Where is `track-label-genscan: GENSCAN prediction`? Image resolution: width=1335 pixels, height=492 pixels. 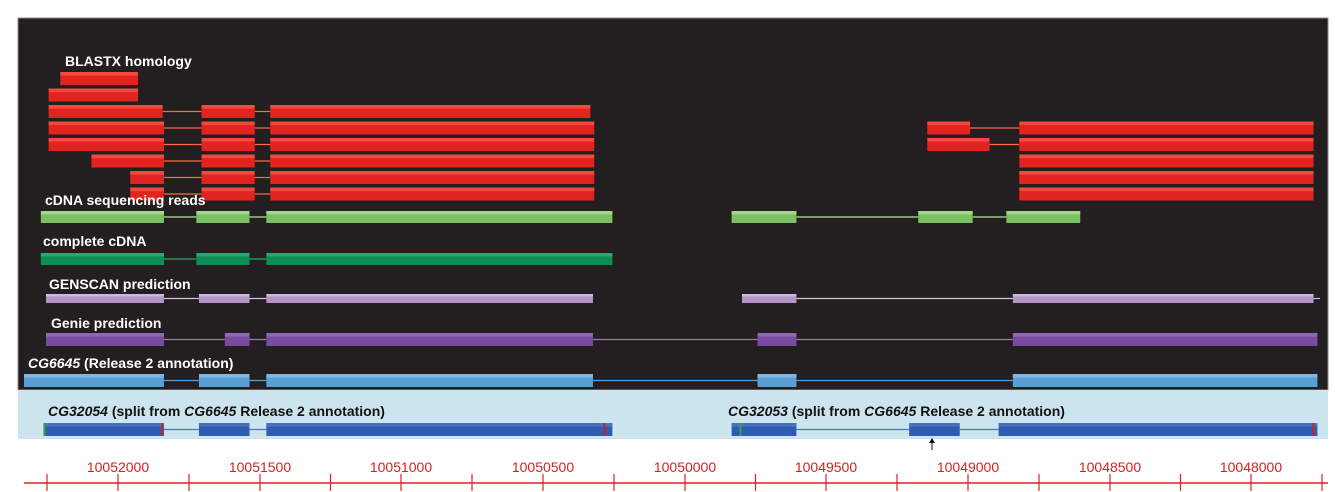
track-label-genscan: GENSCAN prediction is located at coordinates (120, 284).